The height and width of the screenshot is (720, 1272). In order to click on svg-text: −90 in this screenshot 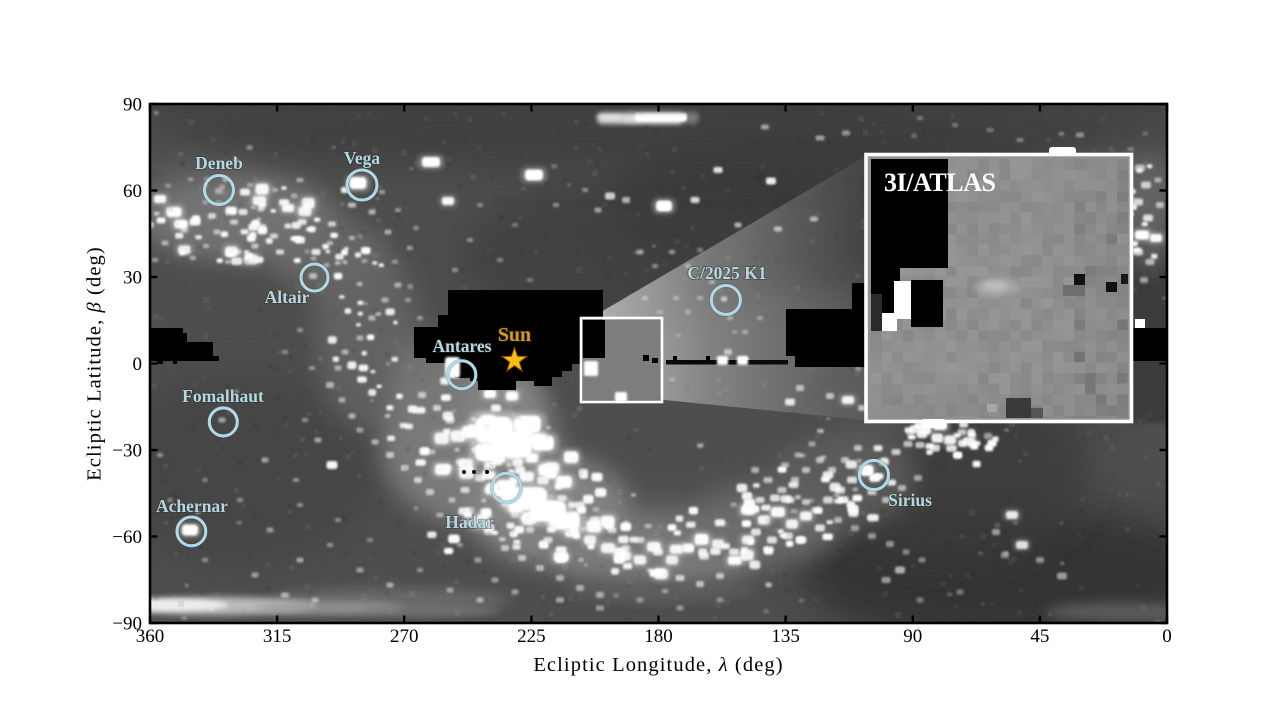, I will do `click(127, 624)`.